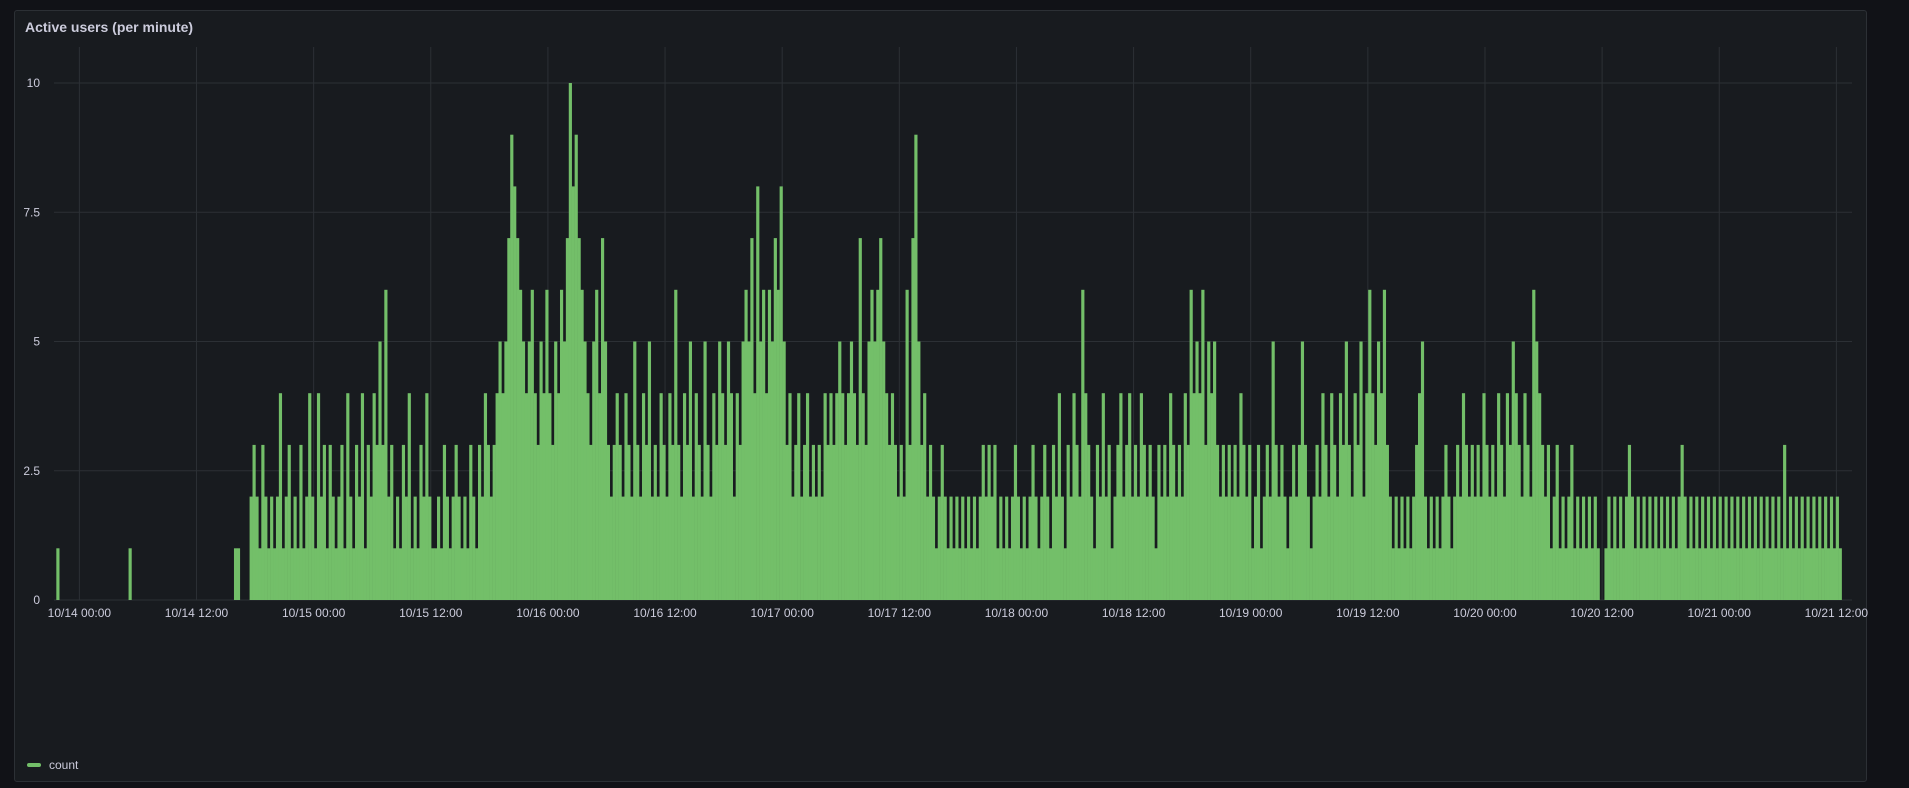  Describe the element at coordinates (52, 765) in the screenshot. I see `legend: count` at that location.